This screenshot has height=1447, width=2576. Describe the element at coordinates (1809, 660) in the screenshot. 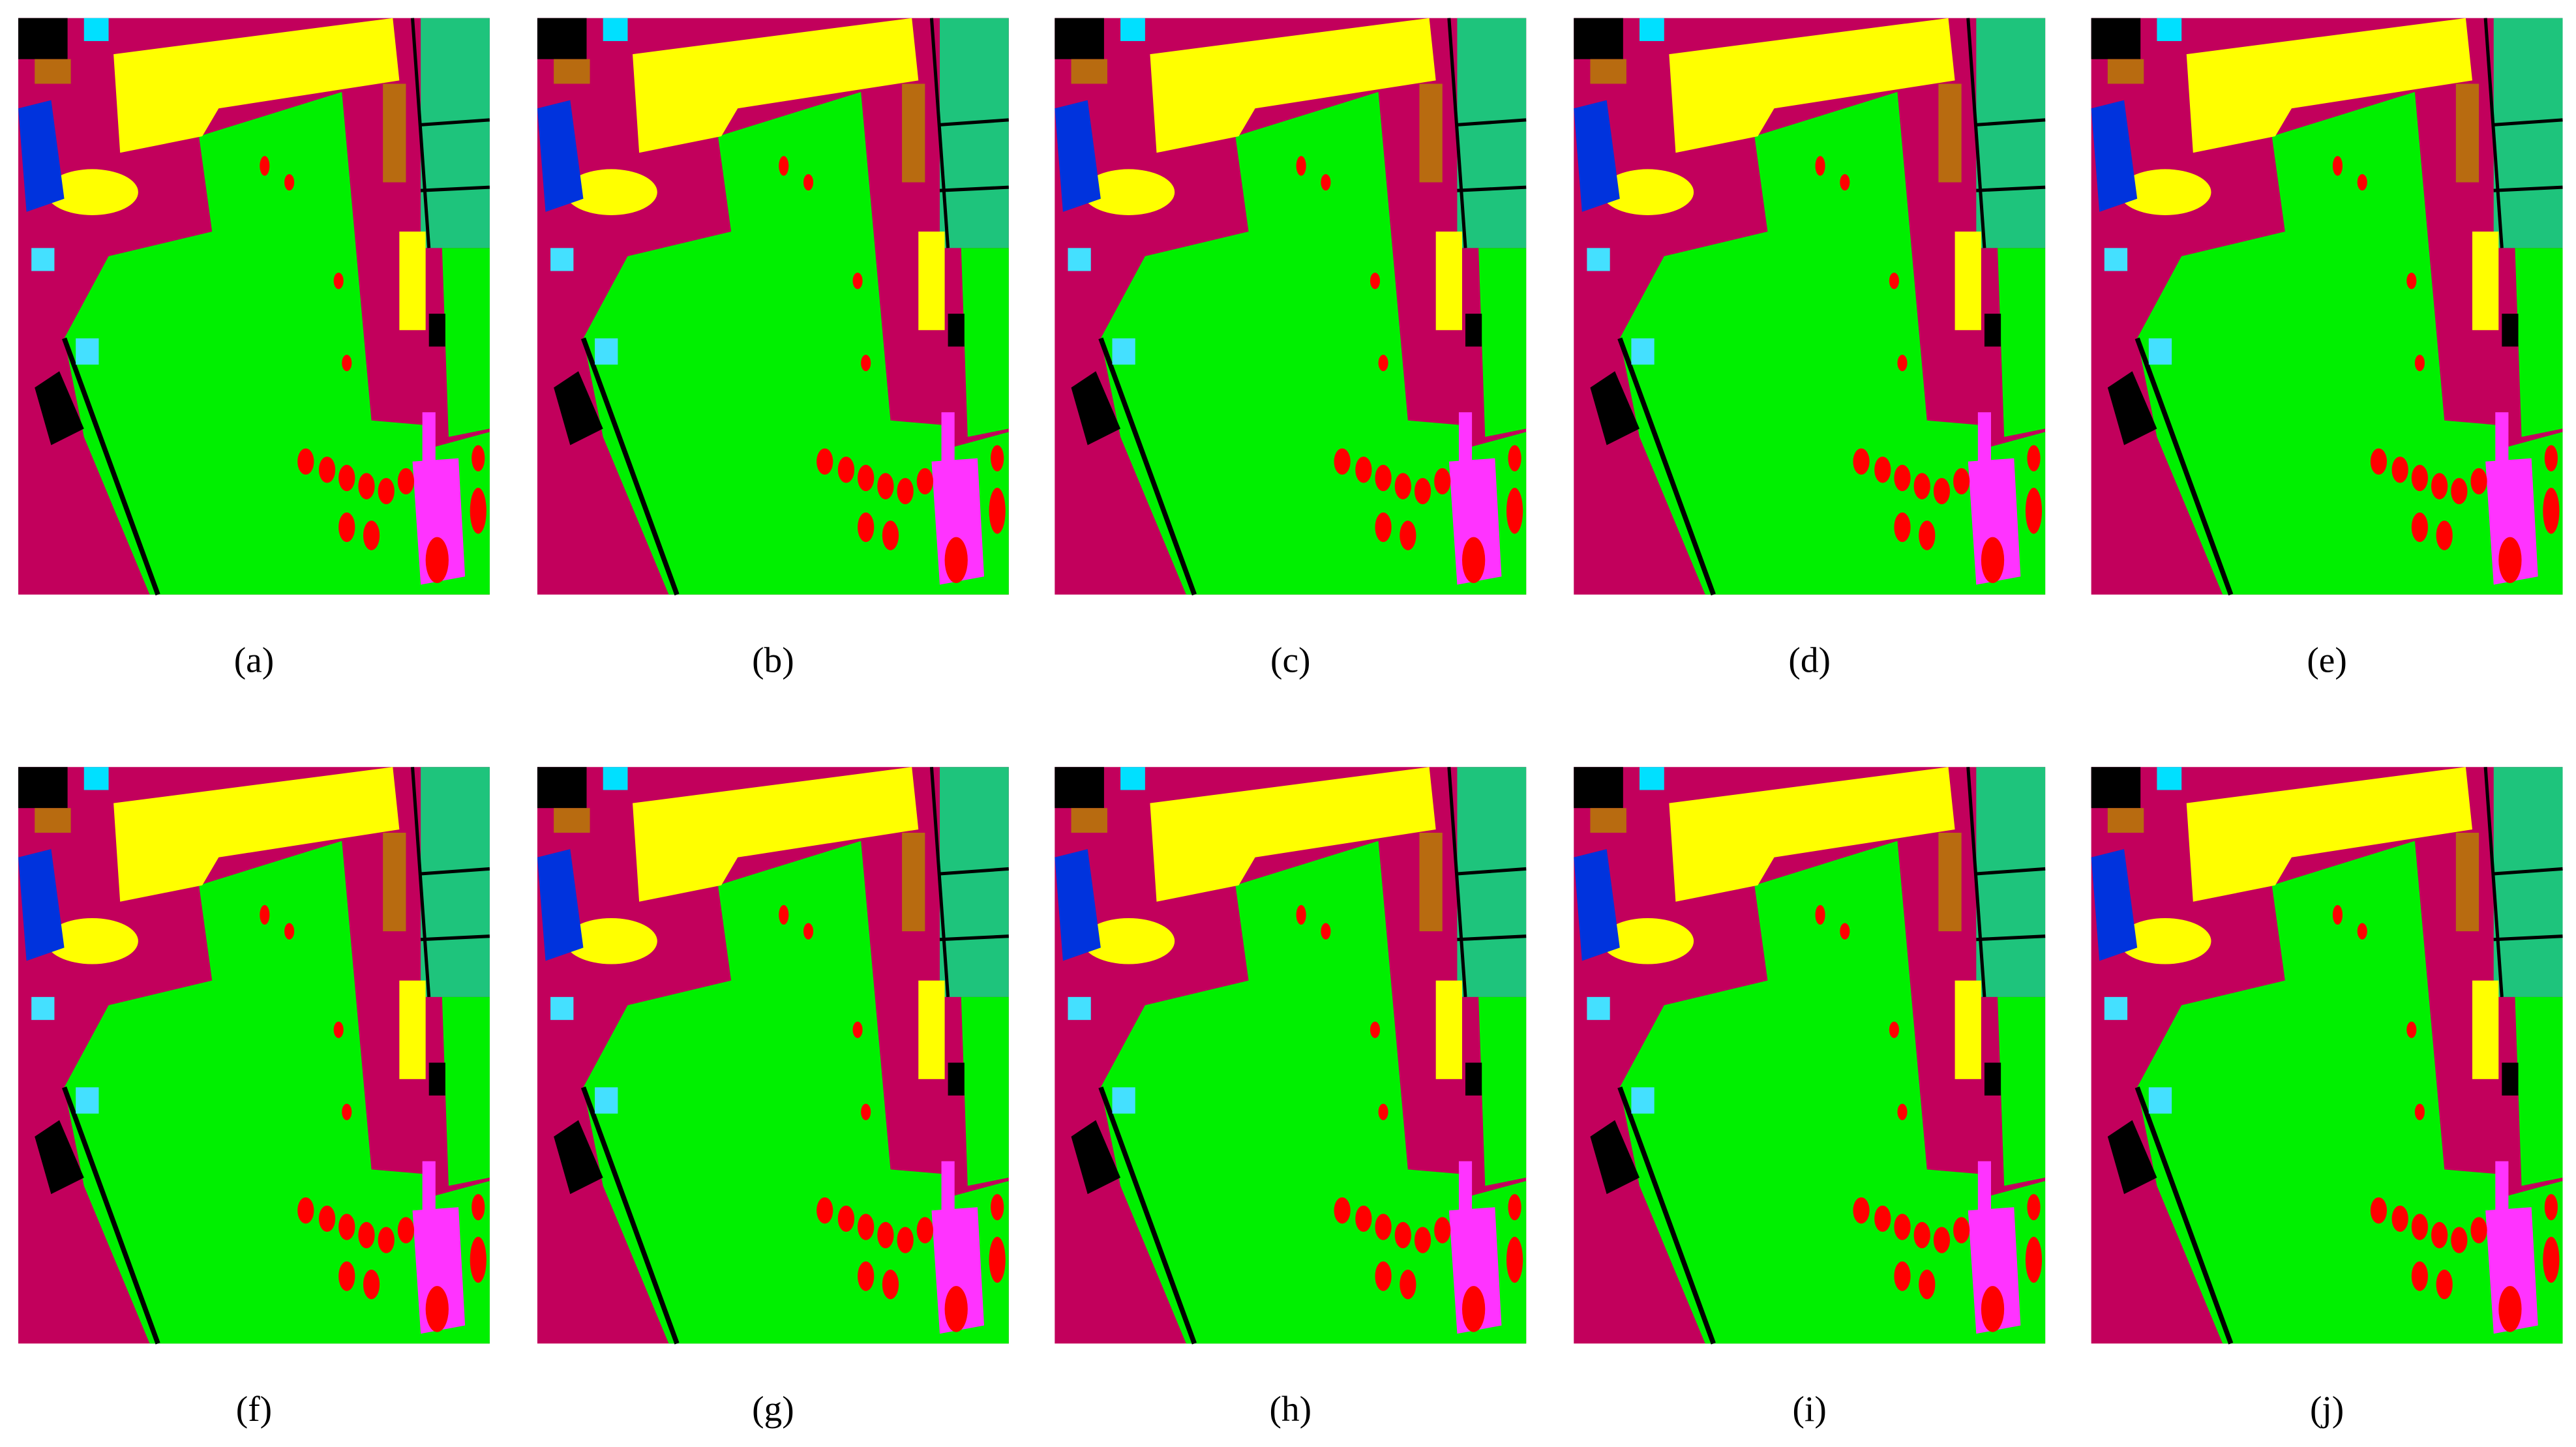

I see `panel-label: (d)` at that location.